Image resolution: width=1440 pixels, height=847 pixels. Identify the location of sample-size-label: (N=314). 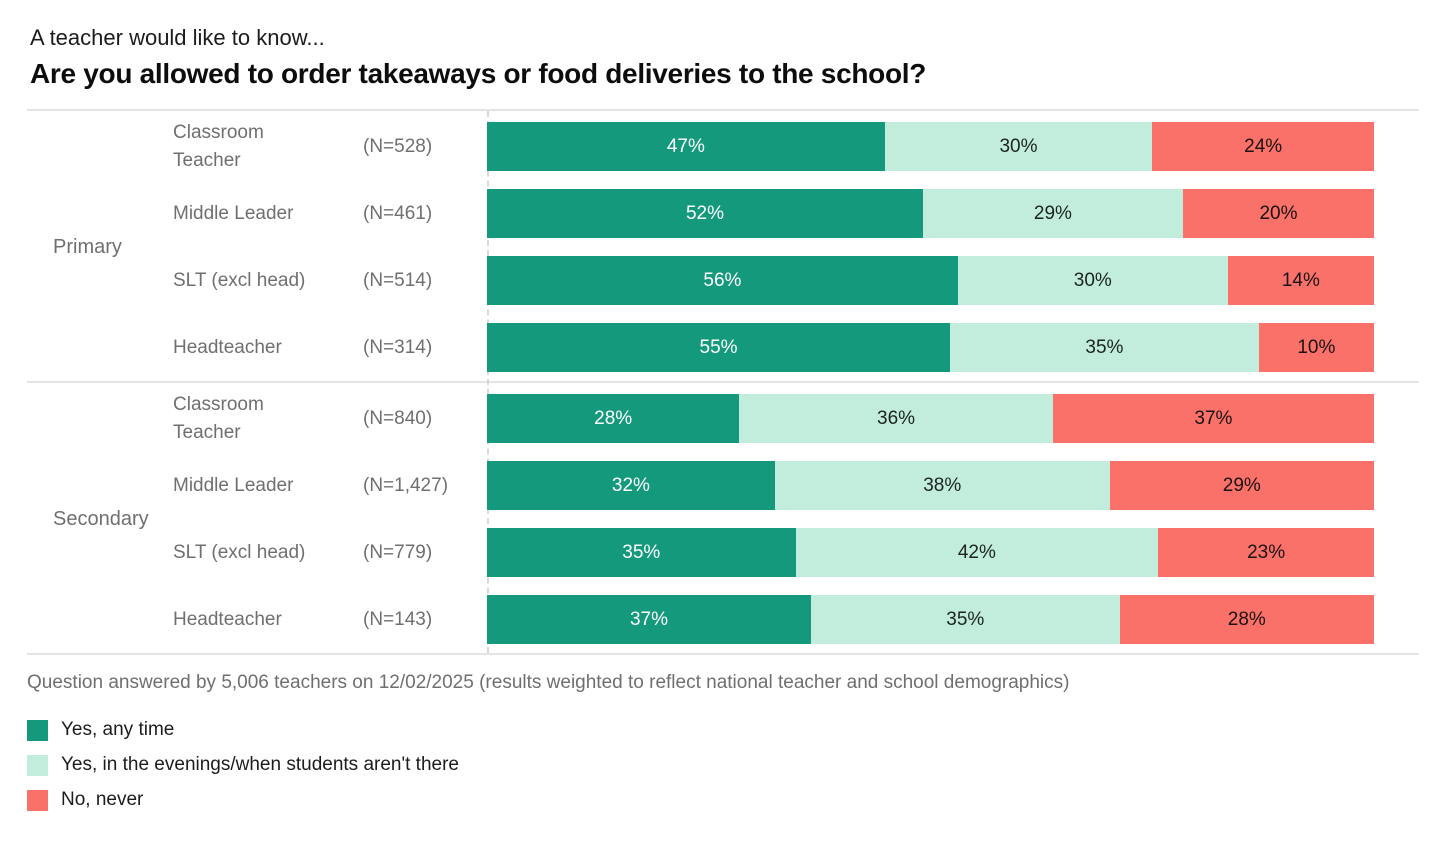
(398, 347).